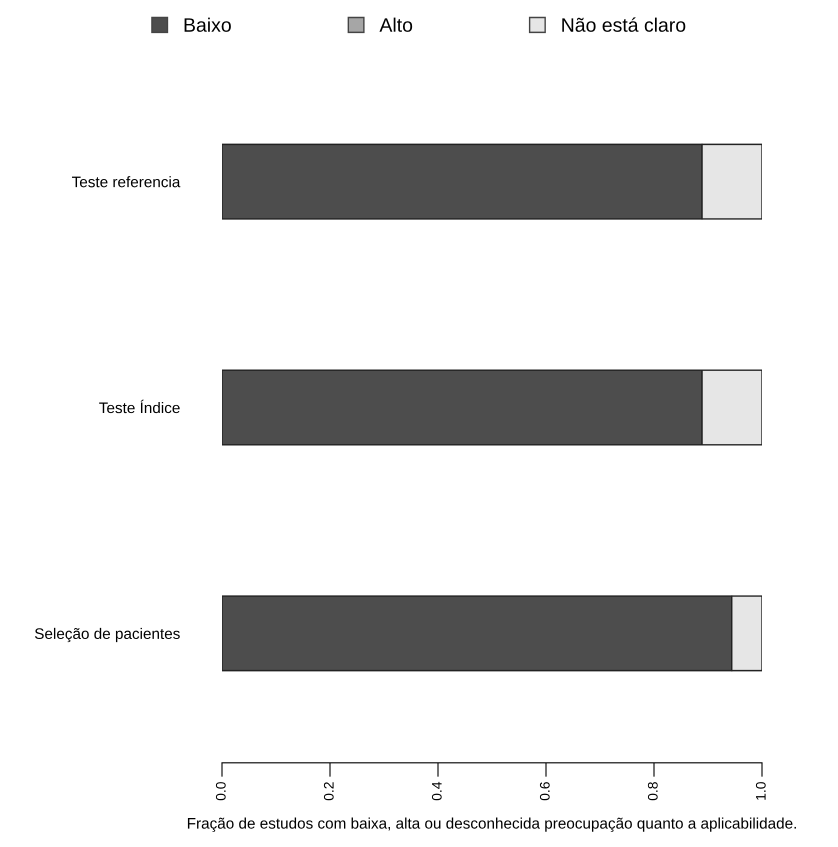  What do you see at coordinates (139, 407) in the screenshot?
I see `y-tick-label: Teste Índice` at bounding box center [139, 407].